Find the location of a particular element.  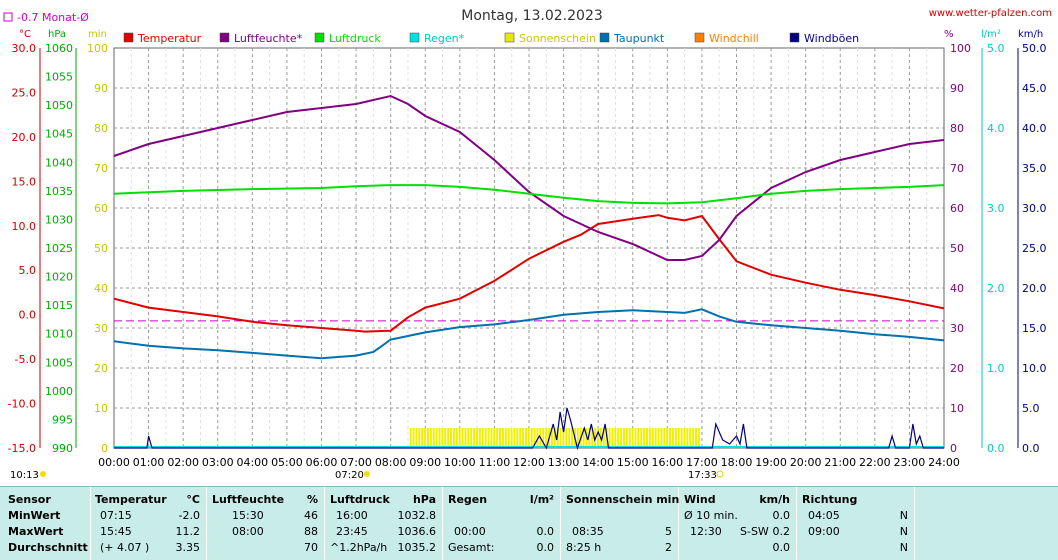

rain-max-value: 0.0 is located at coordinates (545, 531).